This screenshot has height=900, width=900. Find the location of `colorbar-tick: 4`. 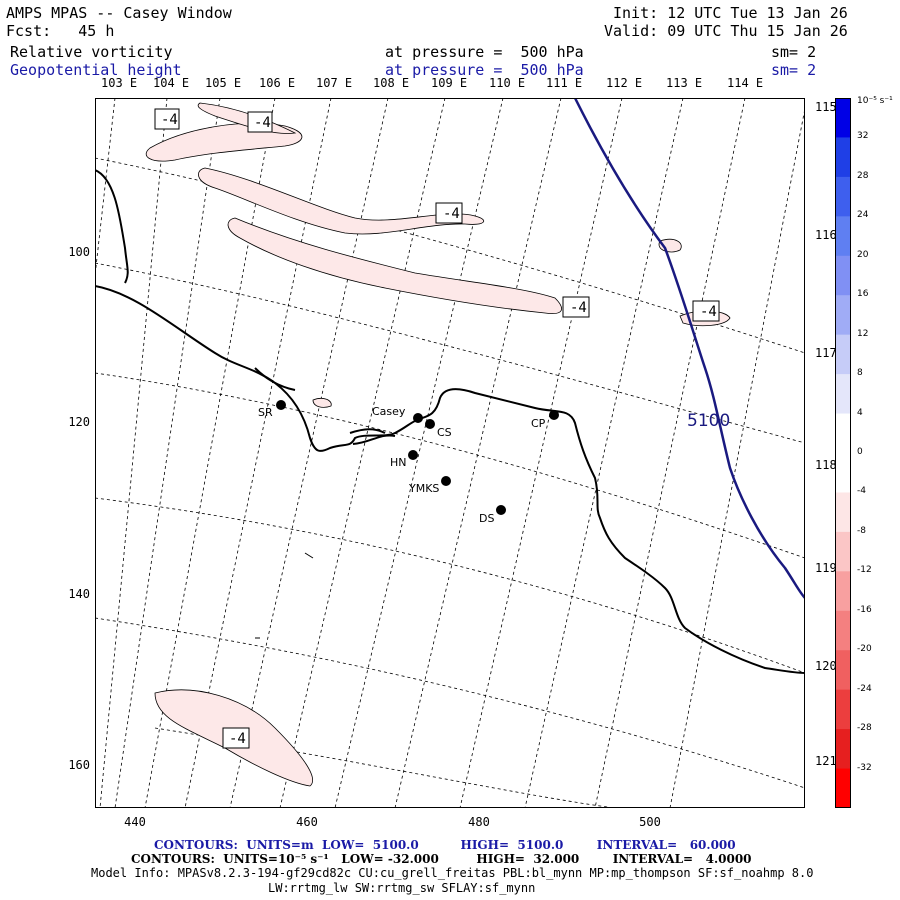

colorbar-tick: 4 is located at coordinates (860, 412).